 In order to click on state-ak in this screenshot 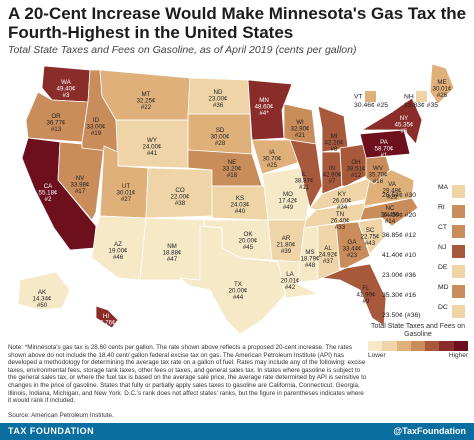, I will do `click(44, 291)`.